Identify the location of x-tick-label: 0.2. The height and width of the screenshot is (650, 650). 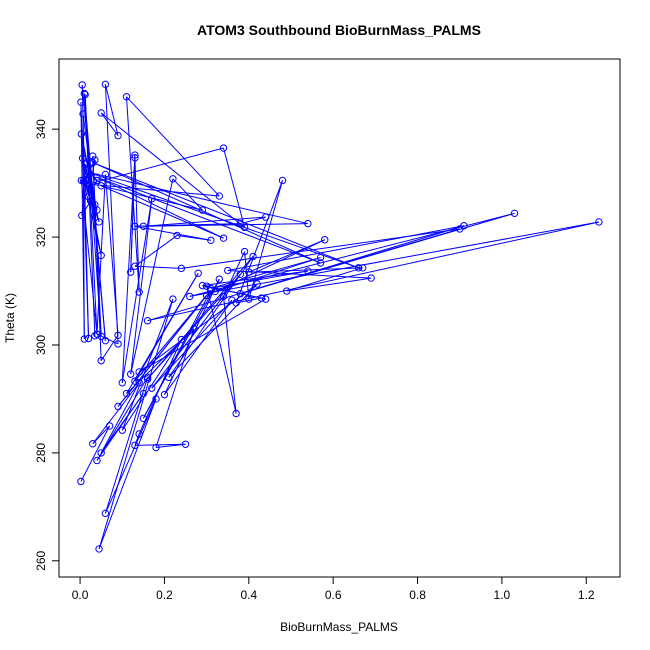
(164, 595).